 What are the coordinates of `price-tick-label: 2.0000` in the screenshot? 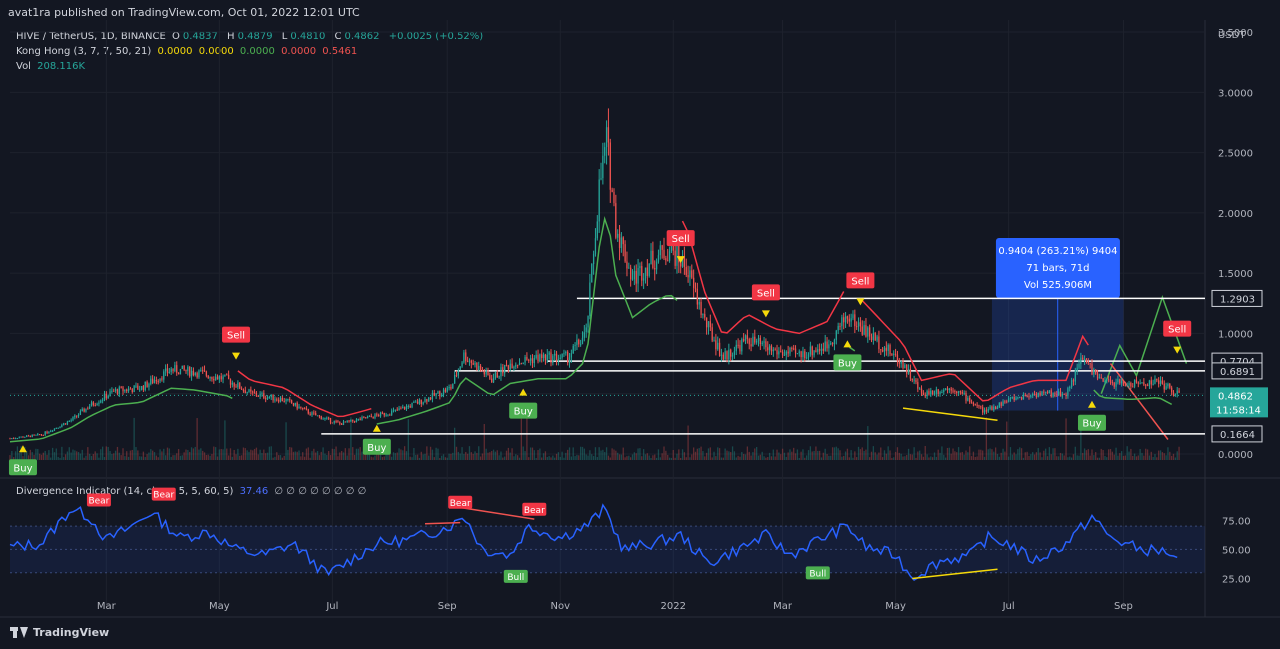 It's located at (1235, 214).